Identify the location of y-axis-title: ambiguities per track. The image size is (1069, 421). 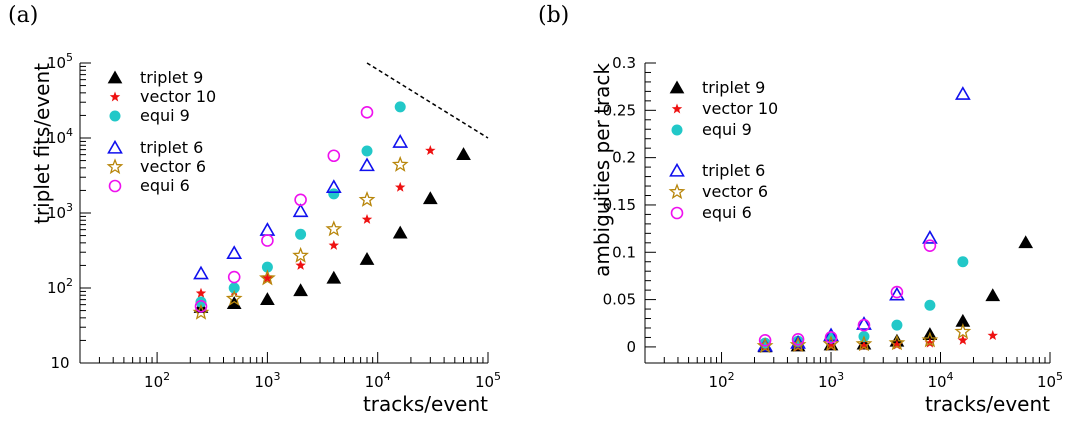
(602, 170).